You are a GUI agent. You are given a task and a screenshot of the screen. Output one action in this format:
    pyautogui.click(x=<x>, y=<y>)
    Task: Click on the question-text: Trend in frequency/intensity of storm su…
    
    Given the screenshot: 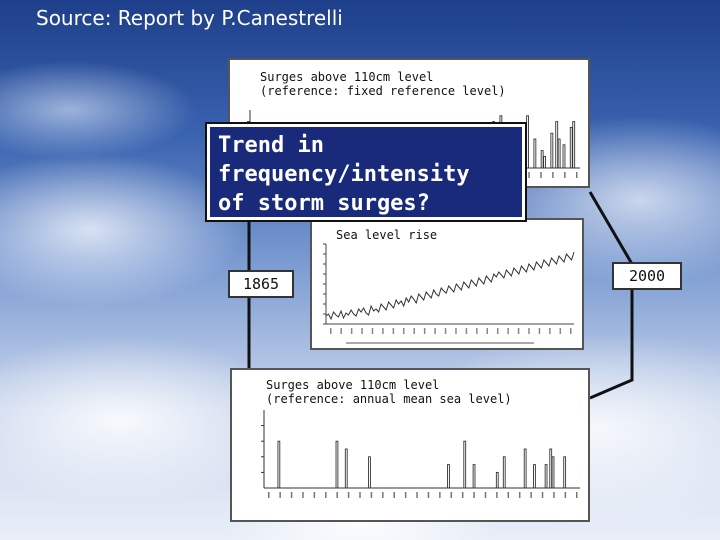 What is the action you would take?
    pyautogui.click(x=344, y=174)
    